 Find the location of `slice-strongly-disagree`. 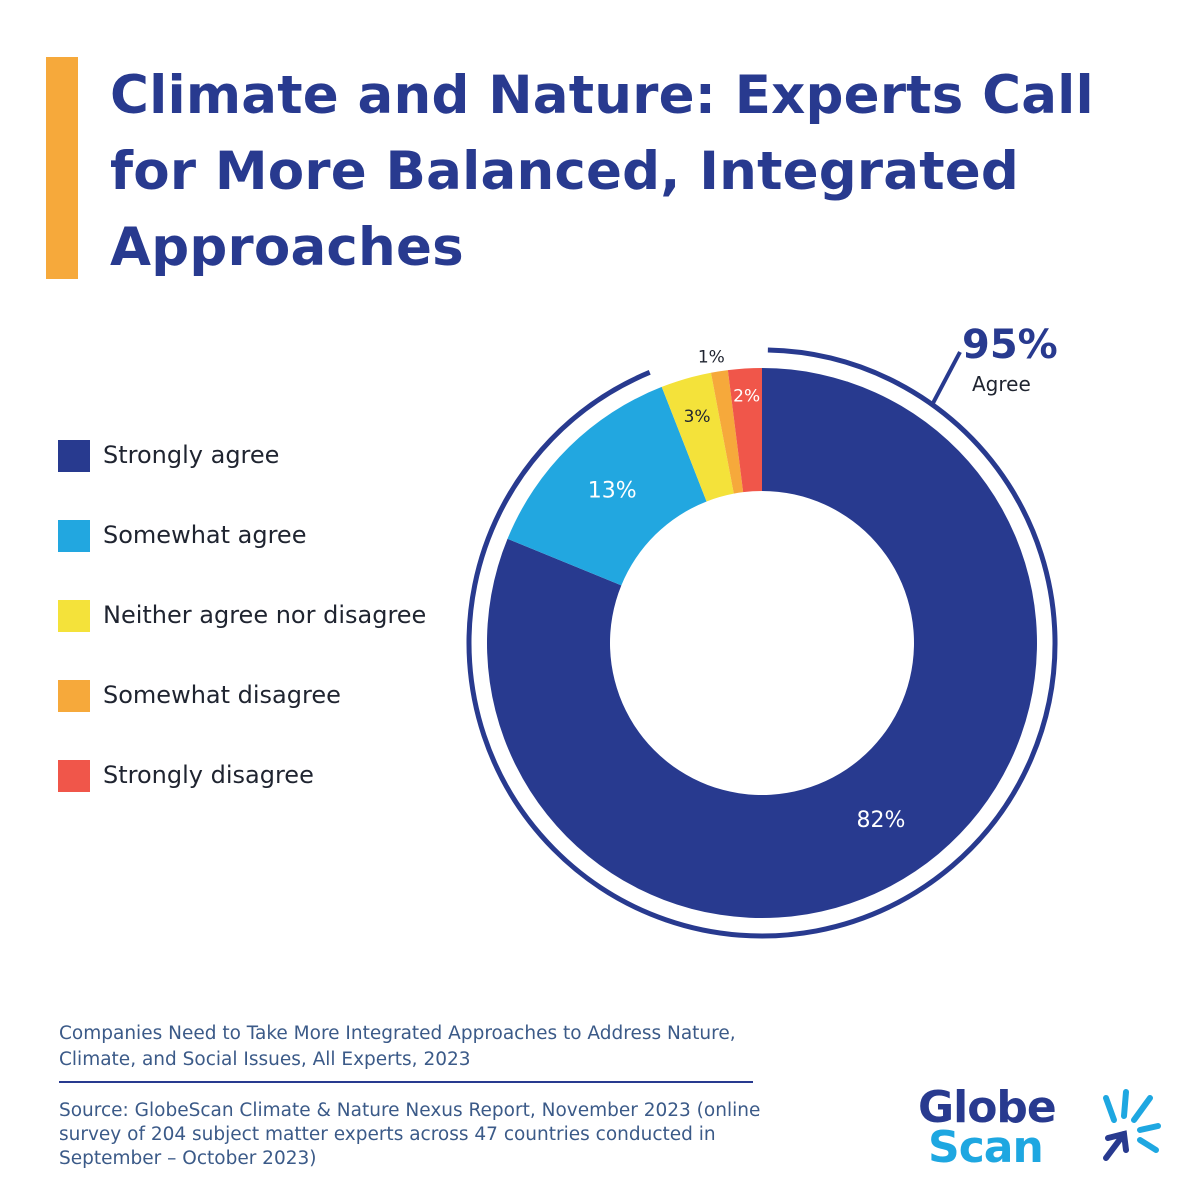

slice-strongly-disagree is located at coordinates (744, 430).